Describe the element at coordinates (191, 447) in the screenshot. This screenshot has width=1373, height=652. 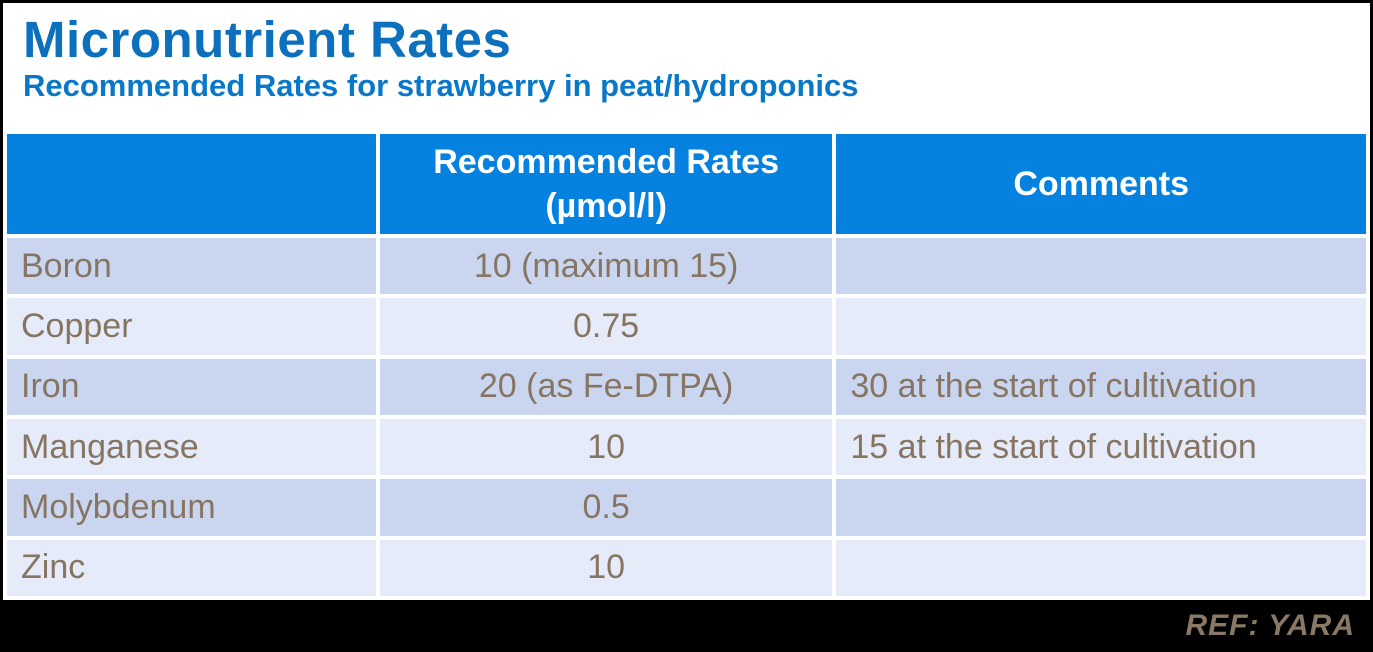
I see `nutrient-name: Manganese` at that location.